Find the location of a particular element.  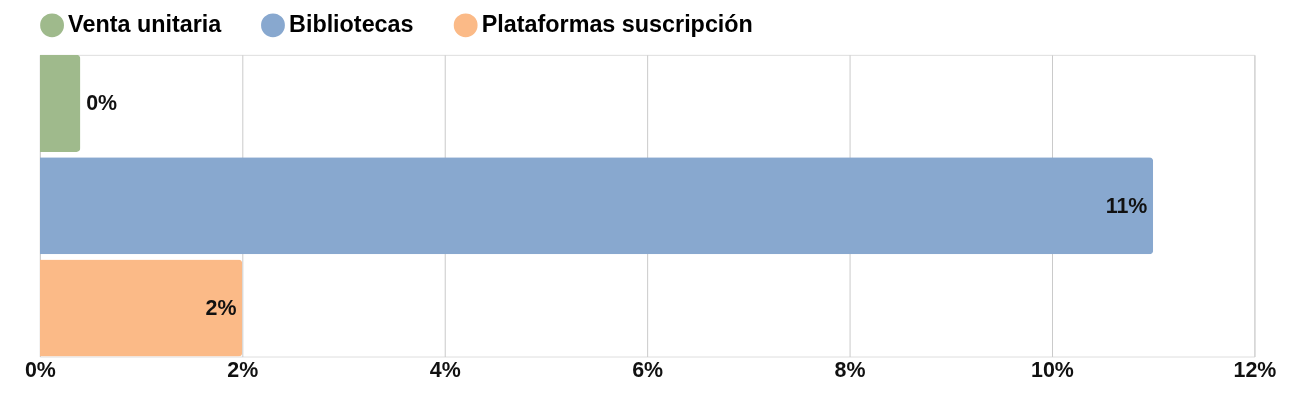

x-tick-label: 4% is located at coordinates (445, 370).